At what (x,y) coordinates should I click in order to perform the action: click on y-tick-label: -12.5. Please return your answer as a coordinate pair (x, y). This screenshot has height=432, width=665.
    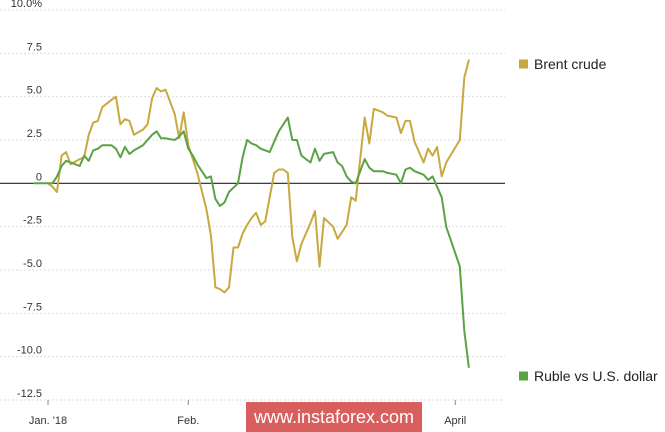
    Looking at the image, I should click on (29, 394).